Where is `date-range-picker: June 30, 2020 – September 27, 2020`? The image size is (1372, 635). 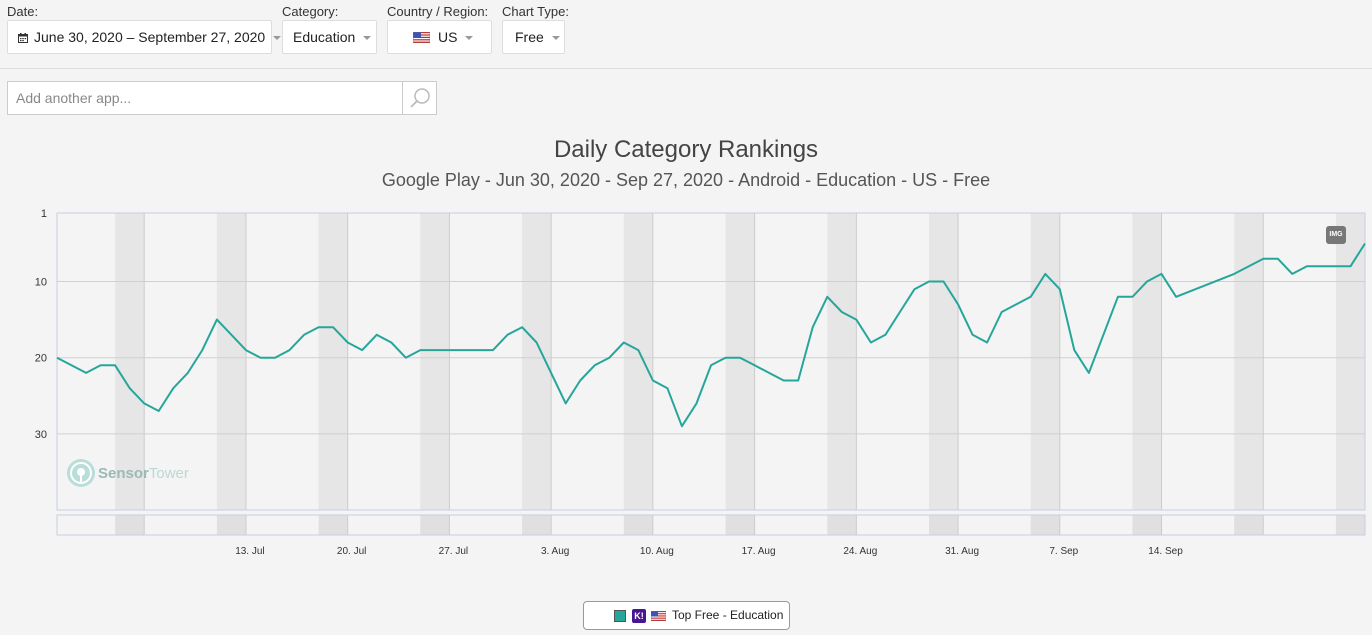
date-range-picker: June 30, 2020 – September 27, 2020 is located at coordinates (144, 37).